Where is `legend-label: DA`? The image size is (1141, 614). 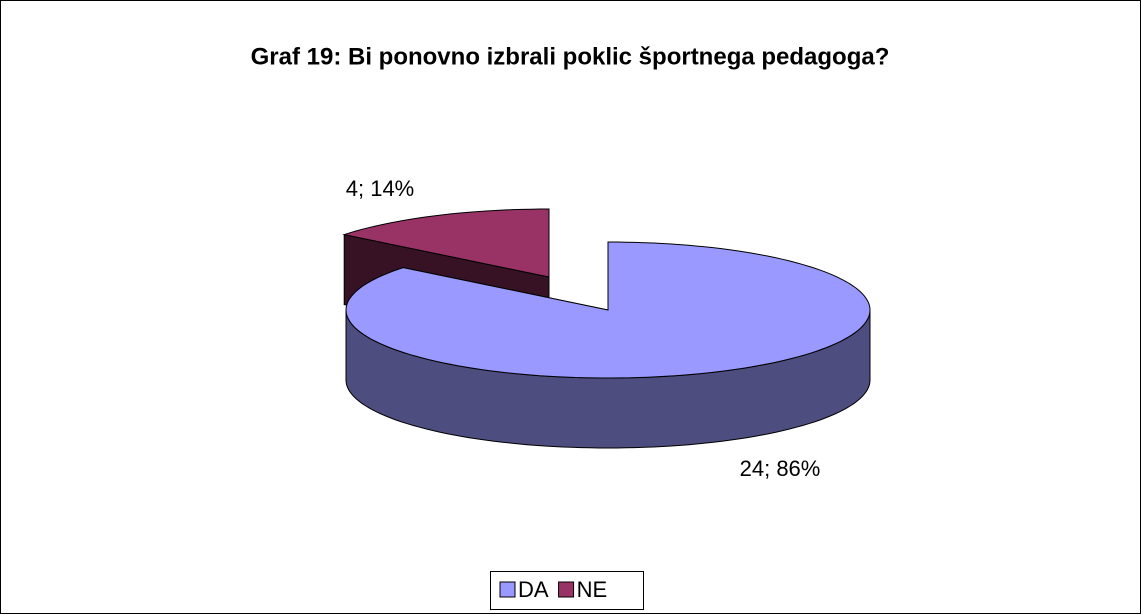 legend-label: DA is located at coordinates (533, 589).